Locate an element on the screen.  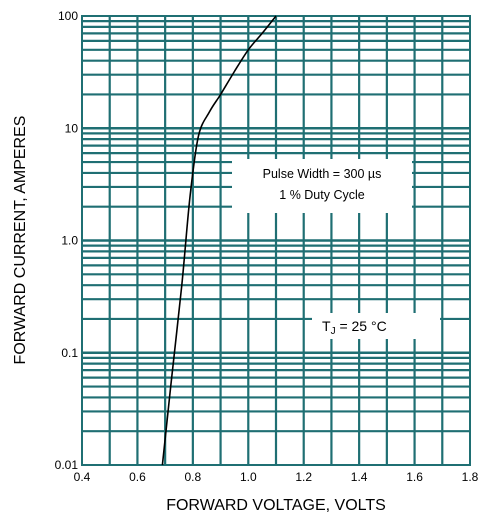
tj-rest: = 25 °C is located at coordinates (361, 326).